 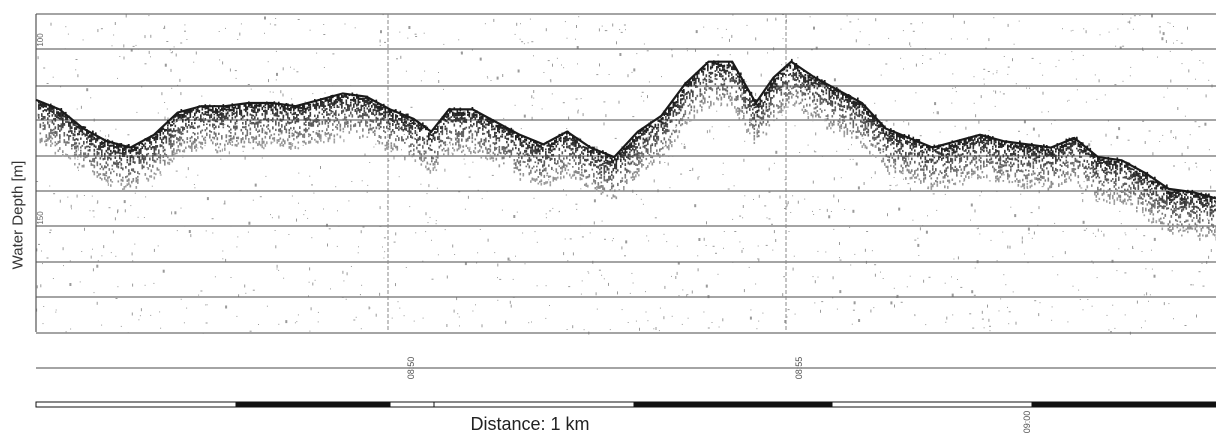 What do you see at coordinates (40, 40) in the screenshot?
I see `y-tick-label-0: 100` at bounding box center [40, 40].